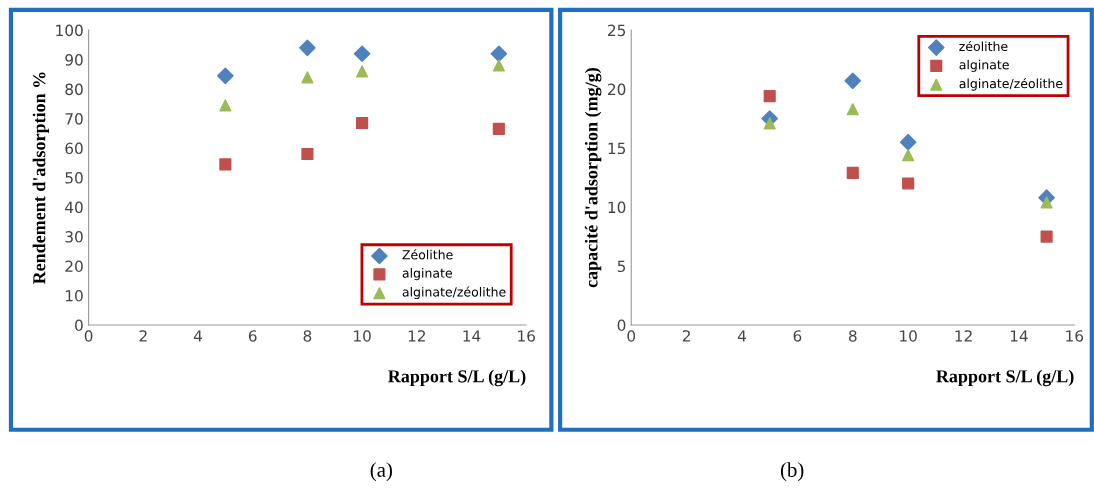 The height and width of the screenshot is (494, 1094). What do you see at coordinates (621, 266) in the screenshot?
I see `y-tick-label: 5` at bounding box center [621, 266].